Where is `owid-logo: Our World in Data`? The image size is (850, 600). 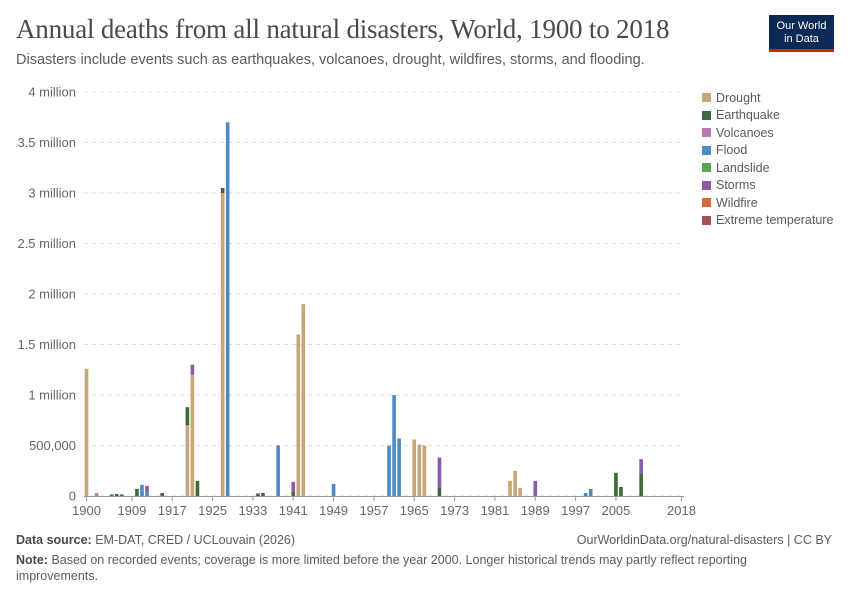 owid-logo: Our World in Data is located at coordinates (801, 33).